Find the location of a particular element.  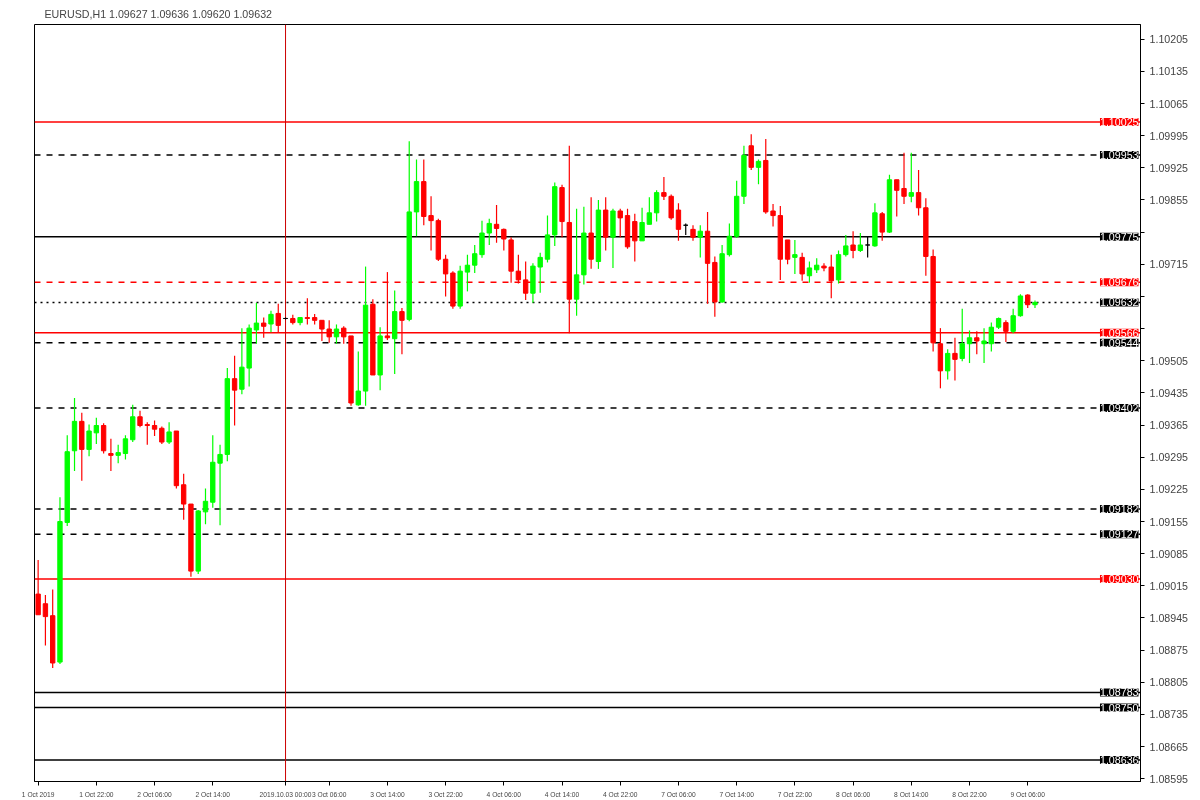

ref-line-label: 1.09030 is located at coordinates (1119, 578).